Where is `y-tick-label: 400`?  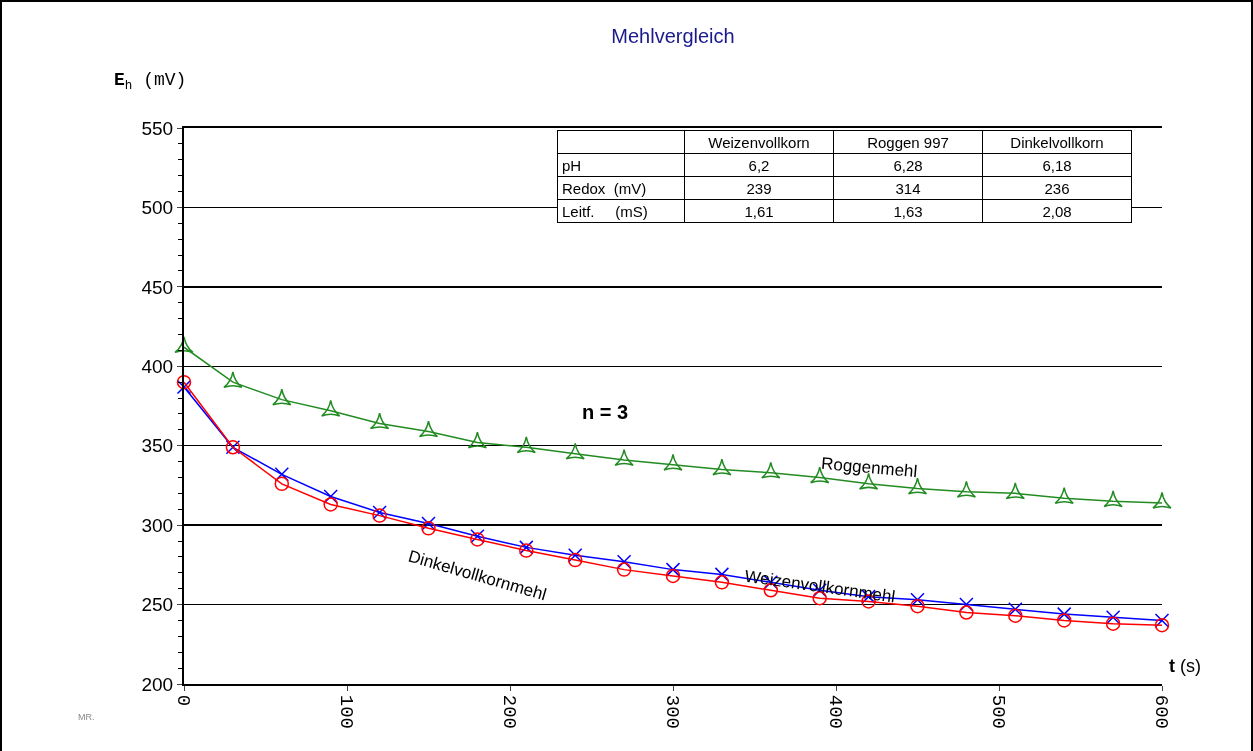
y-tick-label: 400 is located at coordinates (157, 366).